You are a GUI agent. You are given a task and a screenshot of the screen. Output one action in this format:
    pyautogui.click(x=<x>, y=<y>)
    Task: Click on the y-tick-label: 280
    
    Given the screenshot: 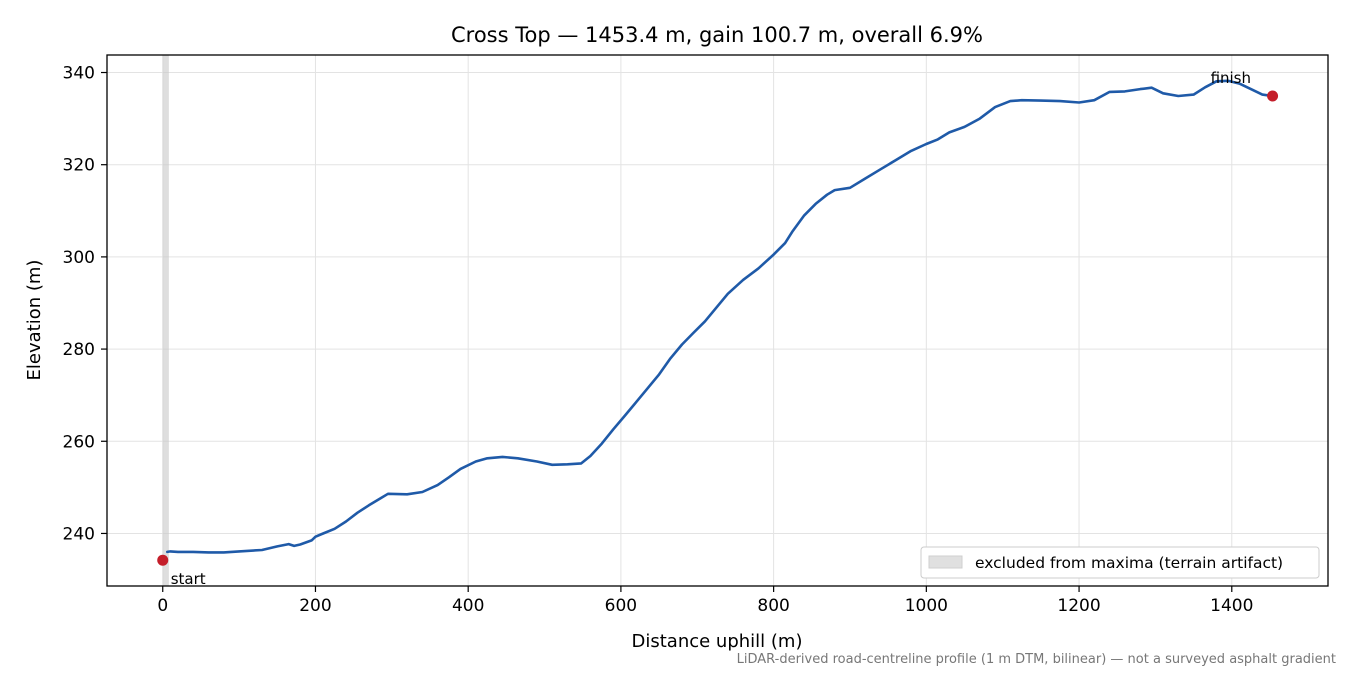 What is the action you would take?
    pyautogui.click(x=79, y=350)
    